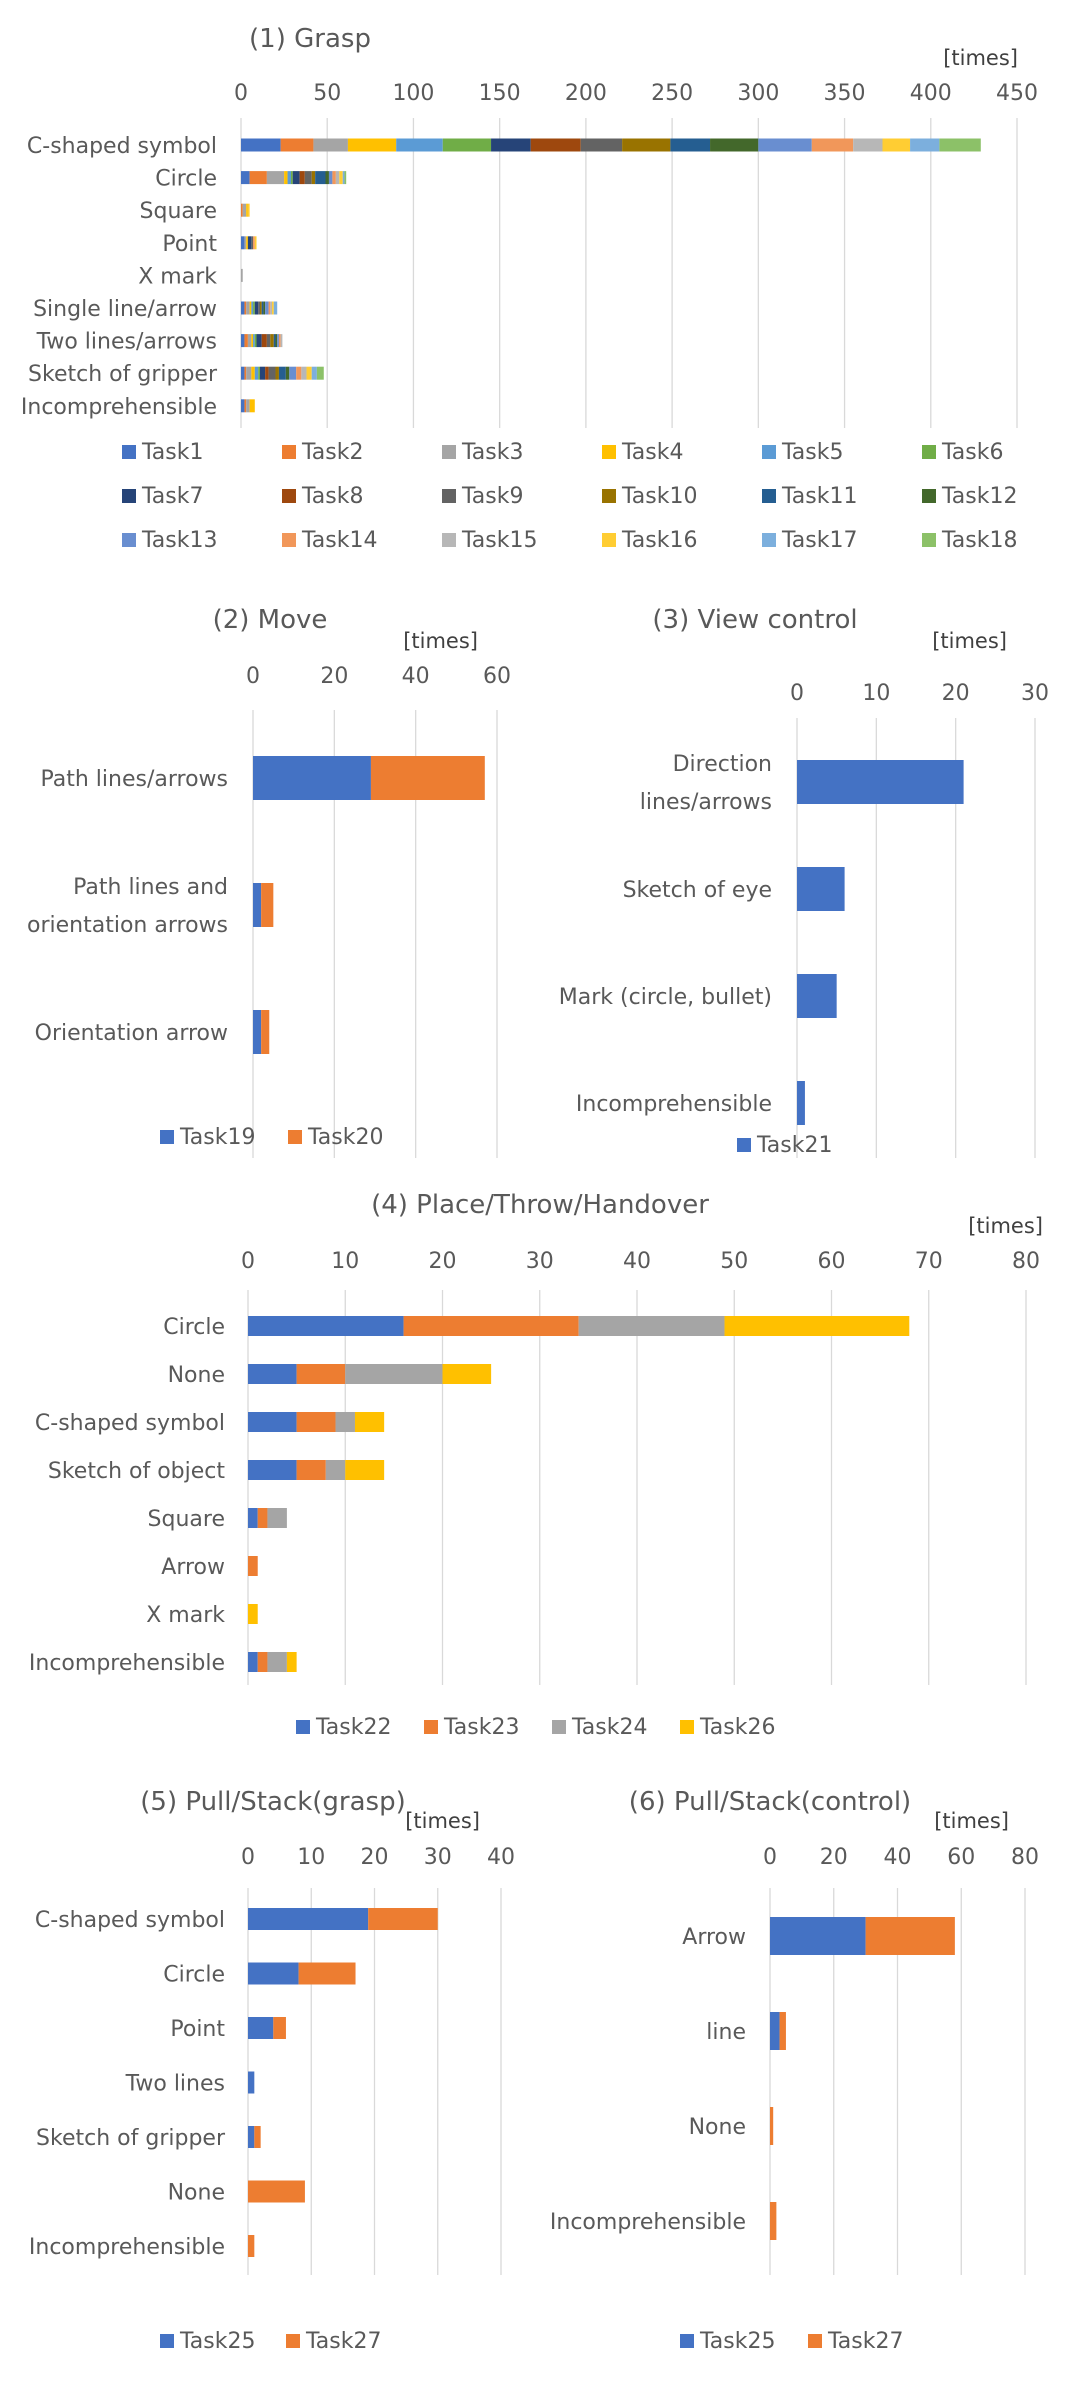 This screenshot has width=1080, height=2383. What do you see at coordinates (273, 1973) in the screenshot?
I see `bar-circle-task25` at bounding box center [273, 1973].